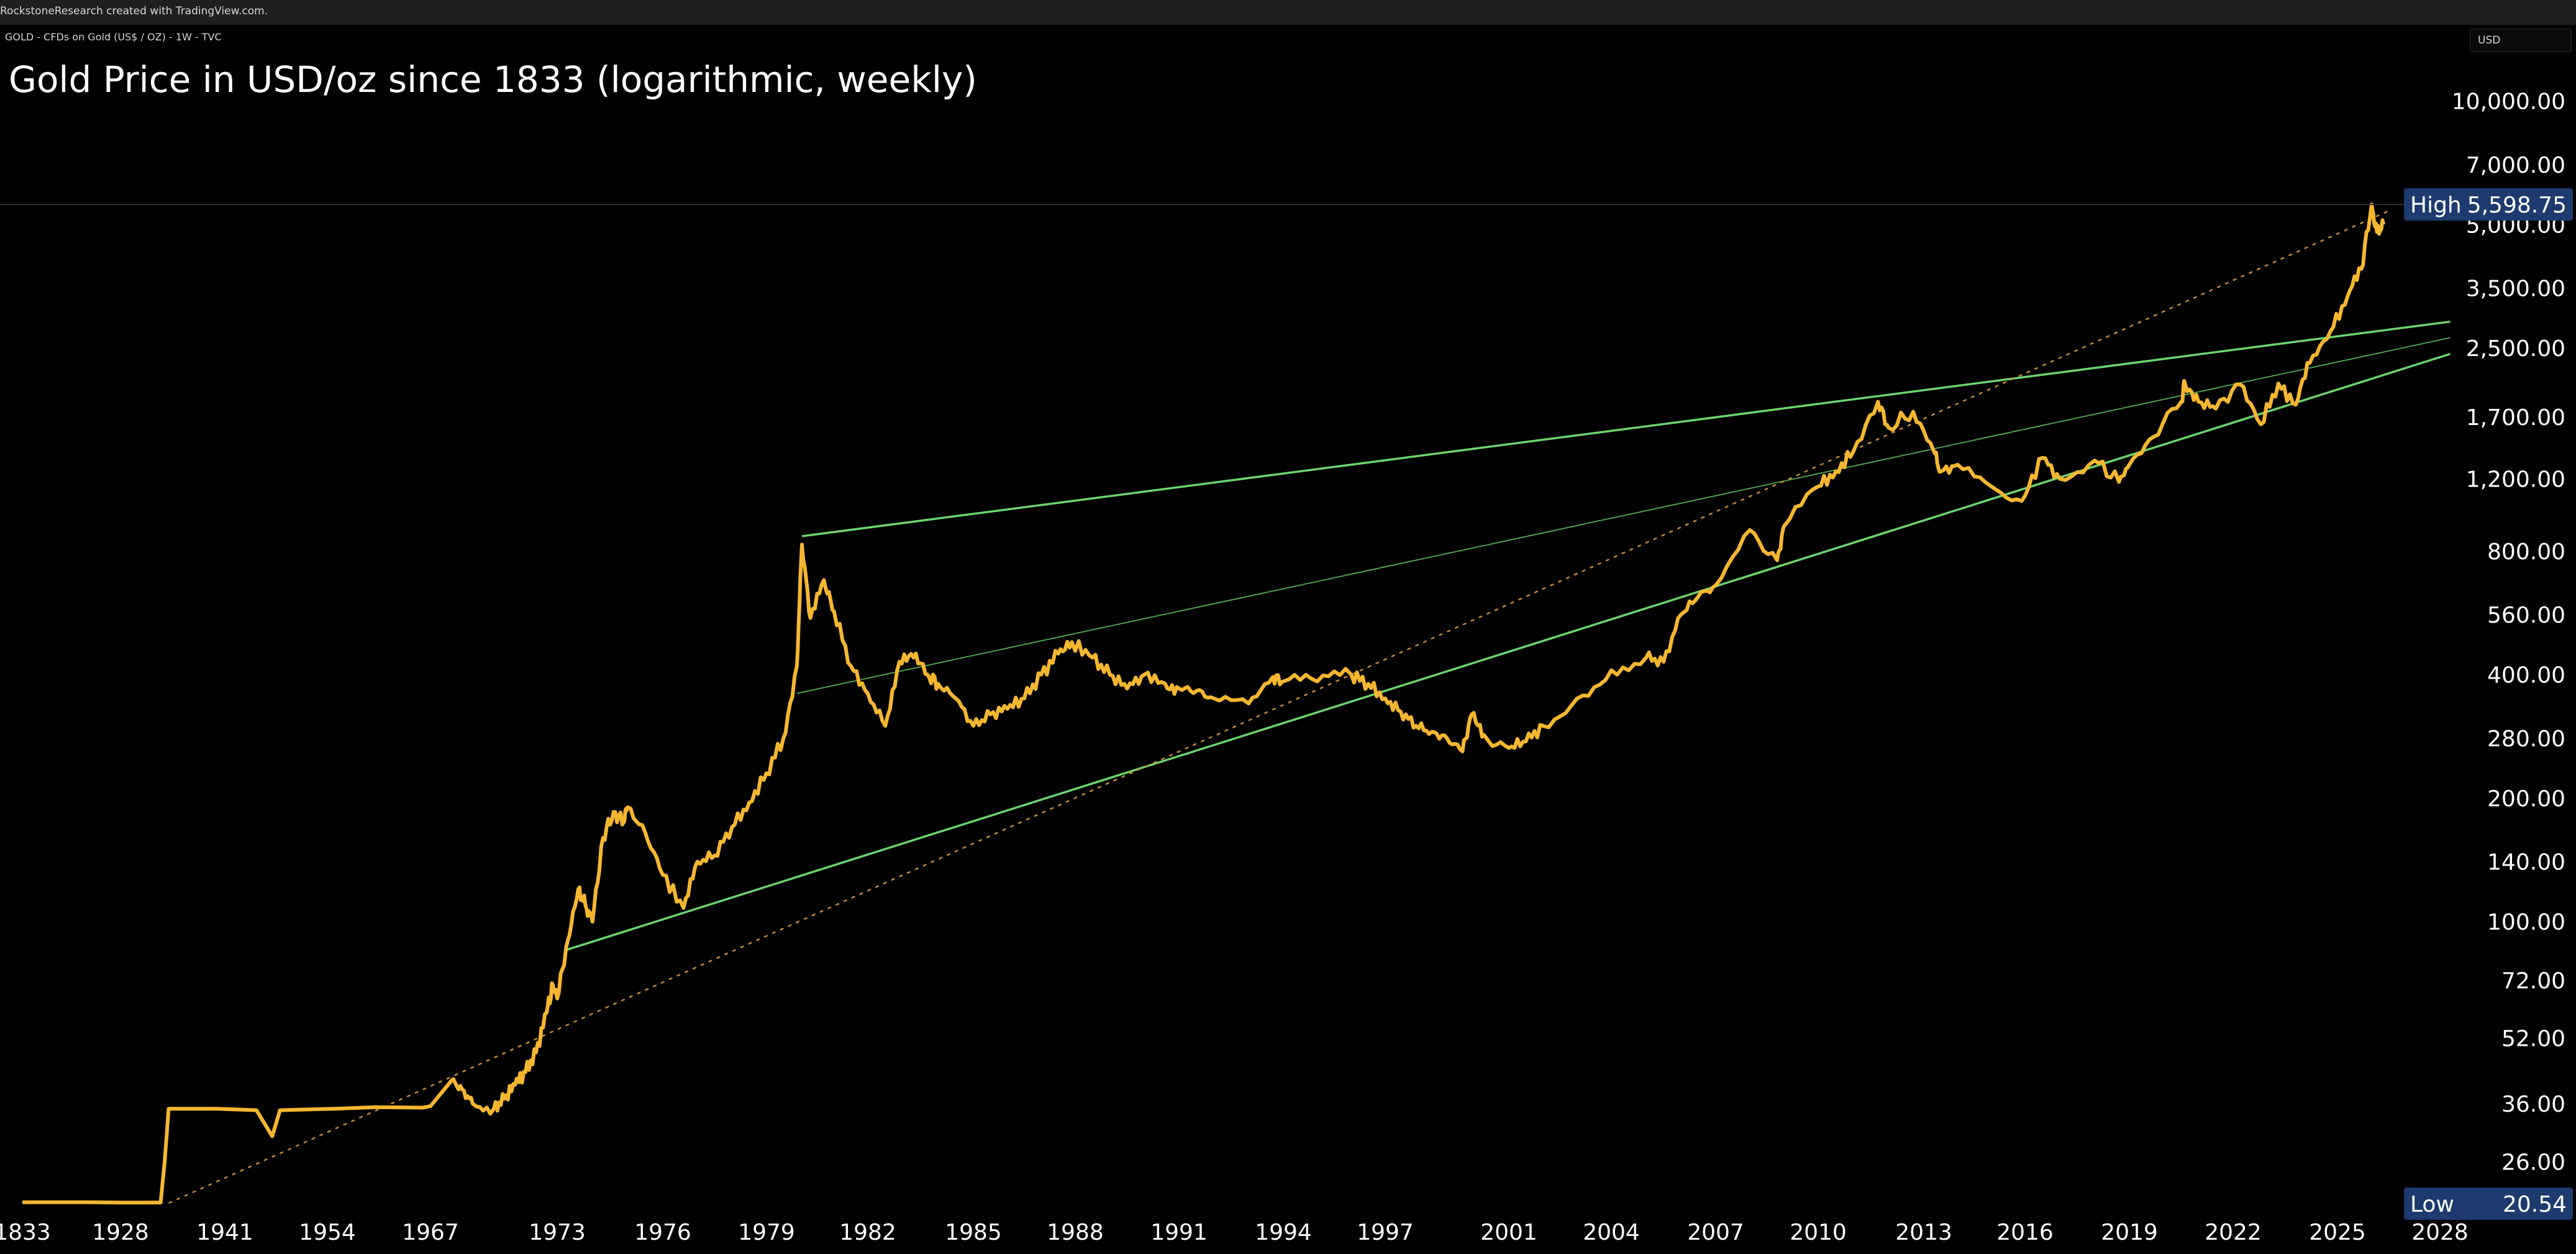 Image resolution: width=2576 pixels, height=1254 pixels. I want to click on x-tick-label: 2004, so click(1611, 1233).